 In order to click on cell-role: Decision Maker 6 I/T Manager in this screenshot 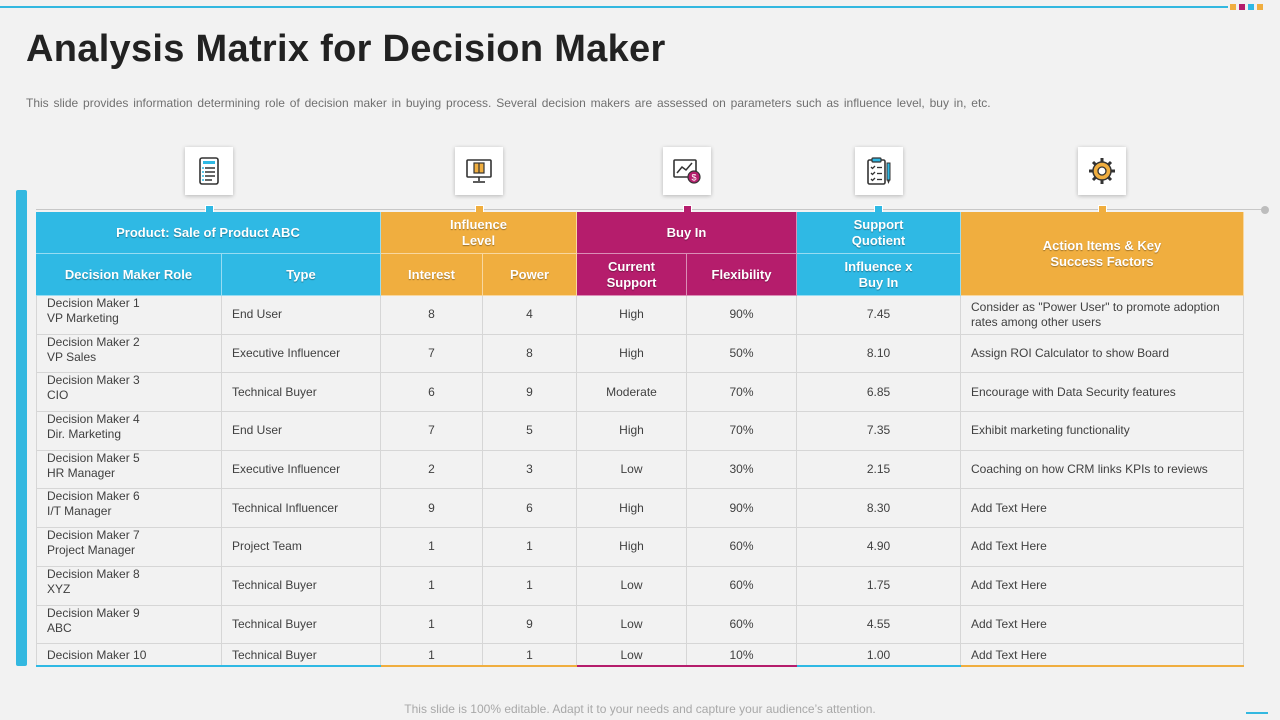, I will do `click(129, 509)`.